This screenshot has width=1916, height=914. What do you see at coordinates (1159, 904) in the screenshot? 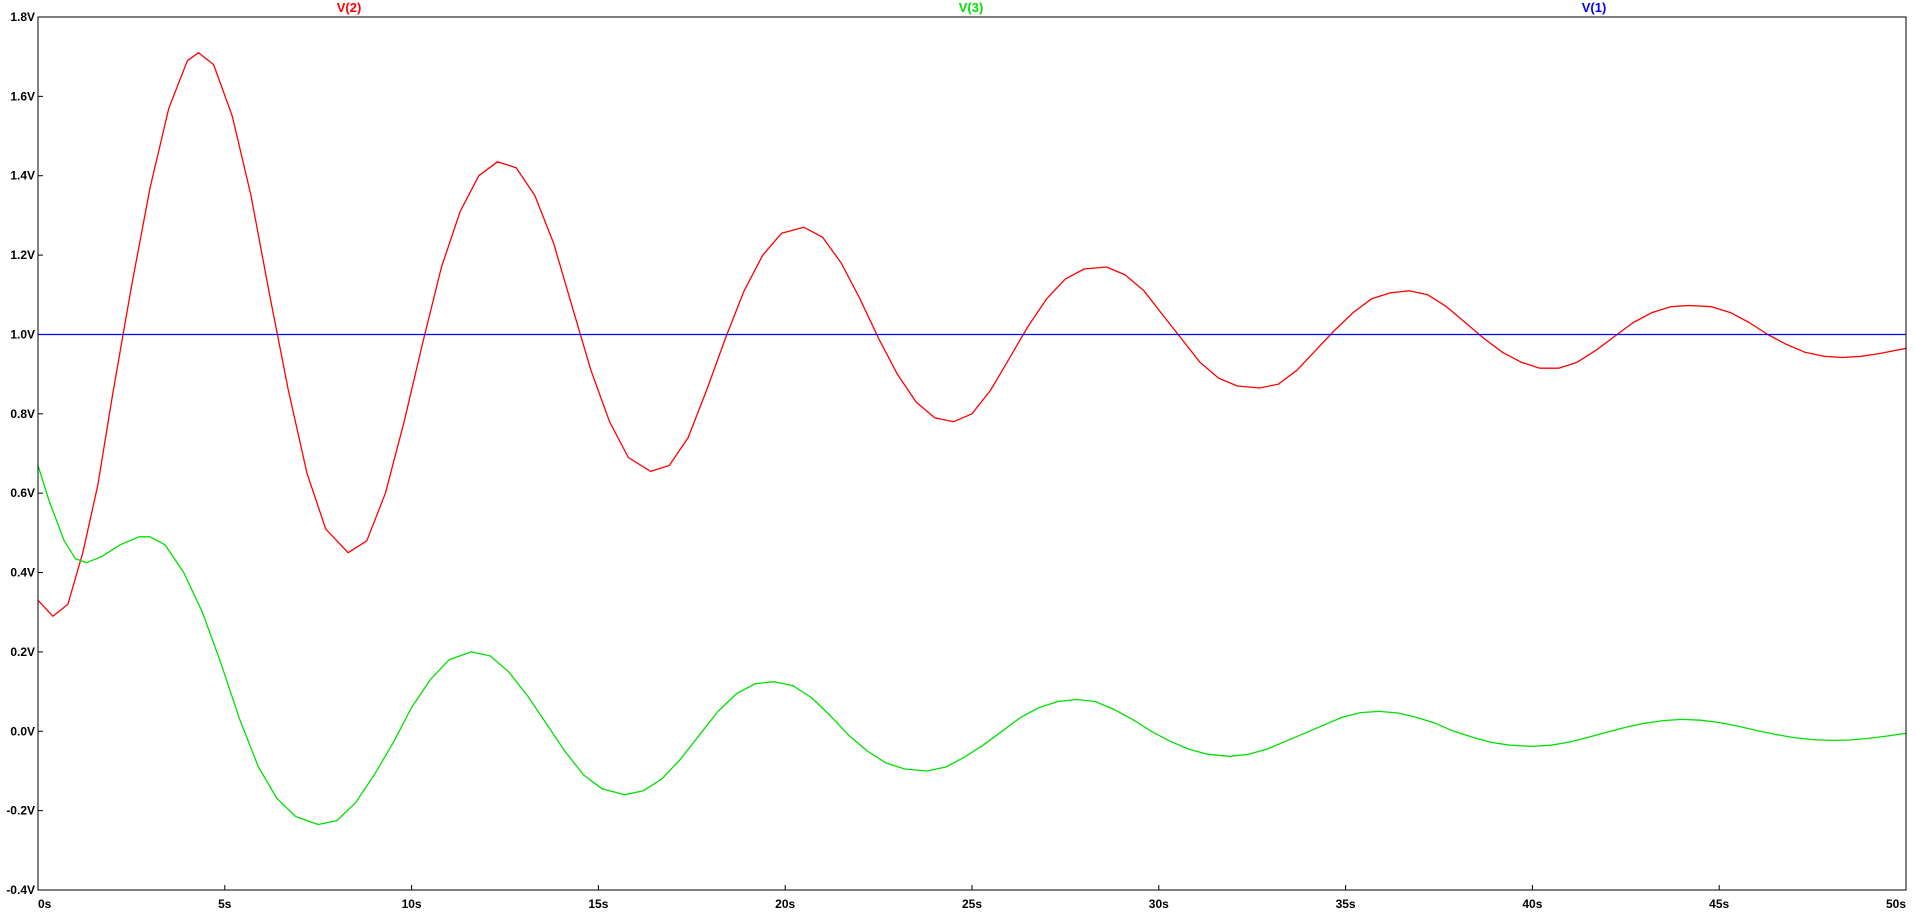
I see `x-tick-label: 30s` at bounding box center [1159, 904].